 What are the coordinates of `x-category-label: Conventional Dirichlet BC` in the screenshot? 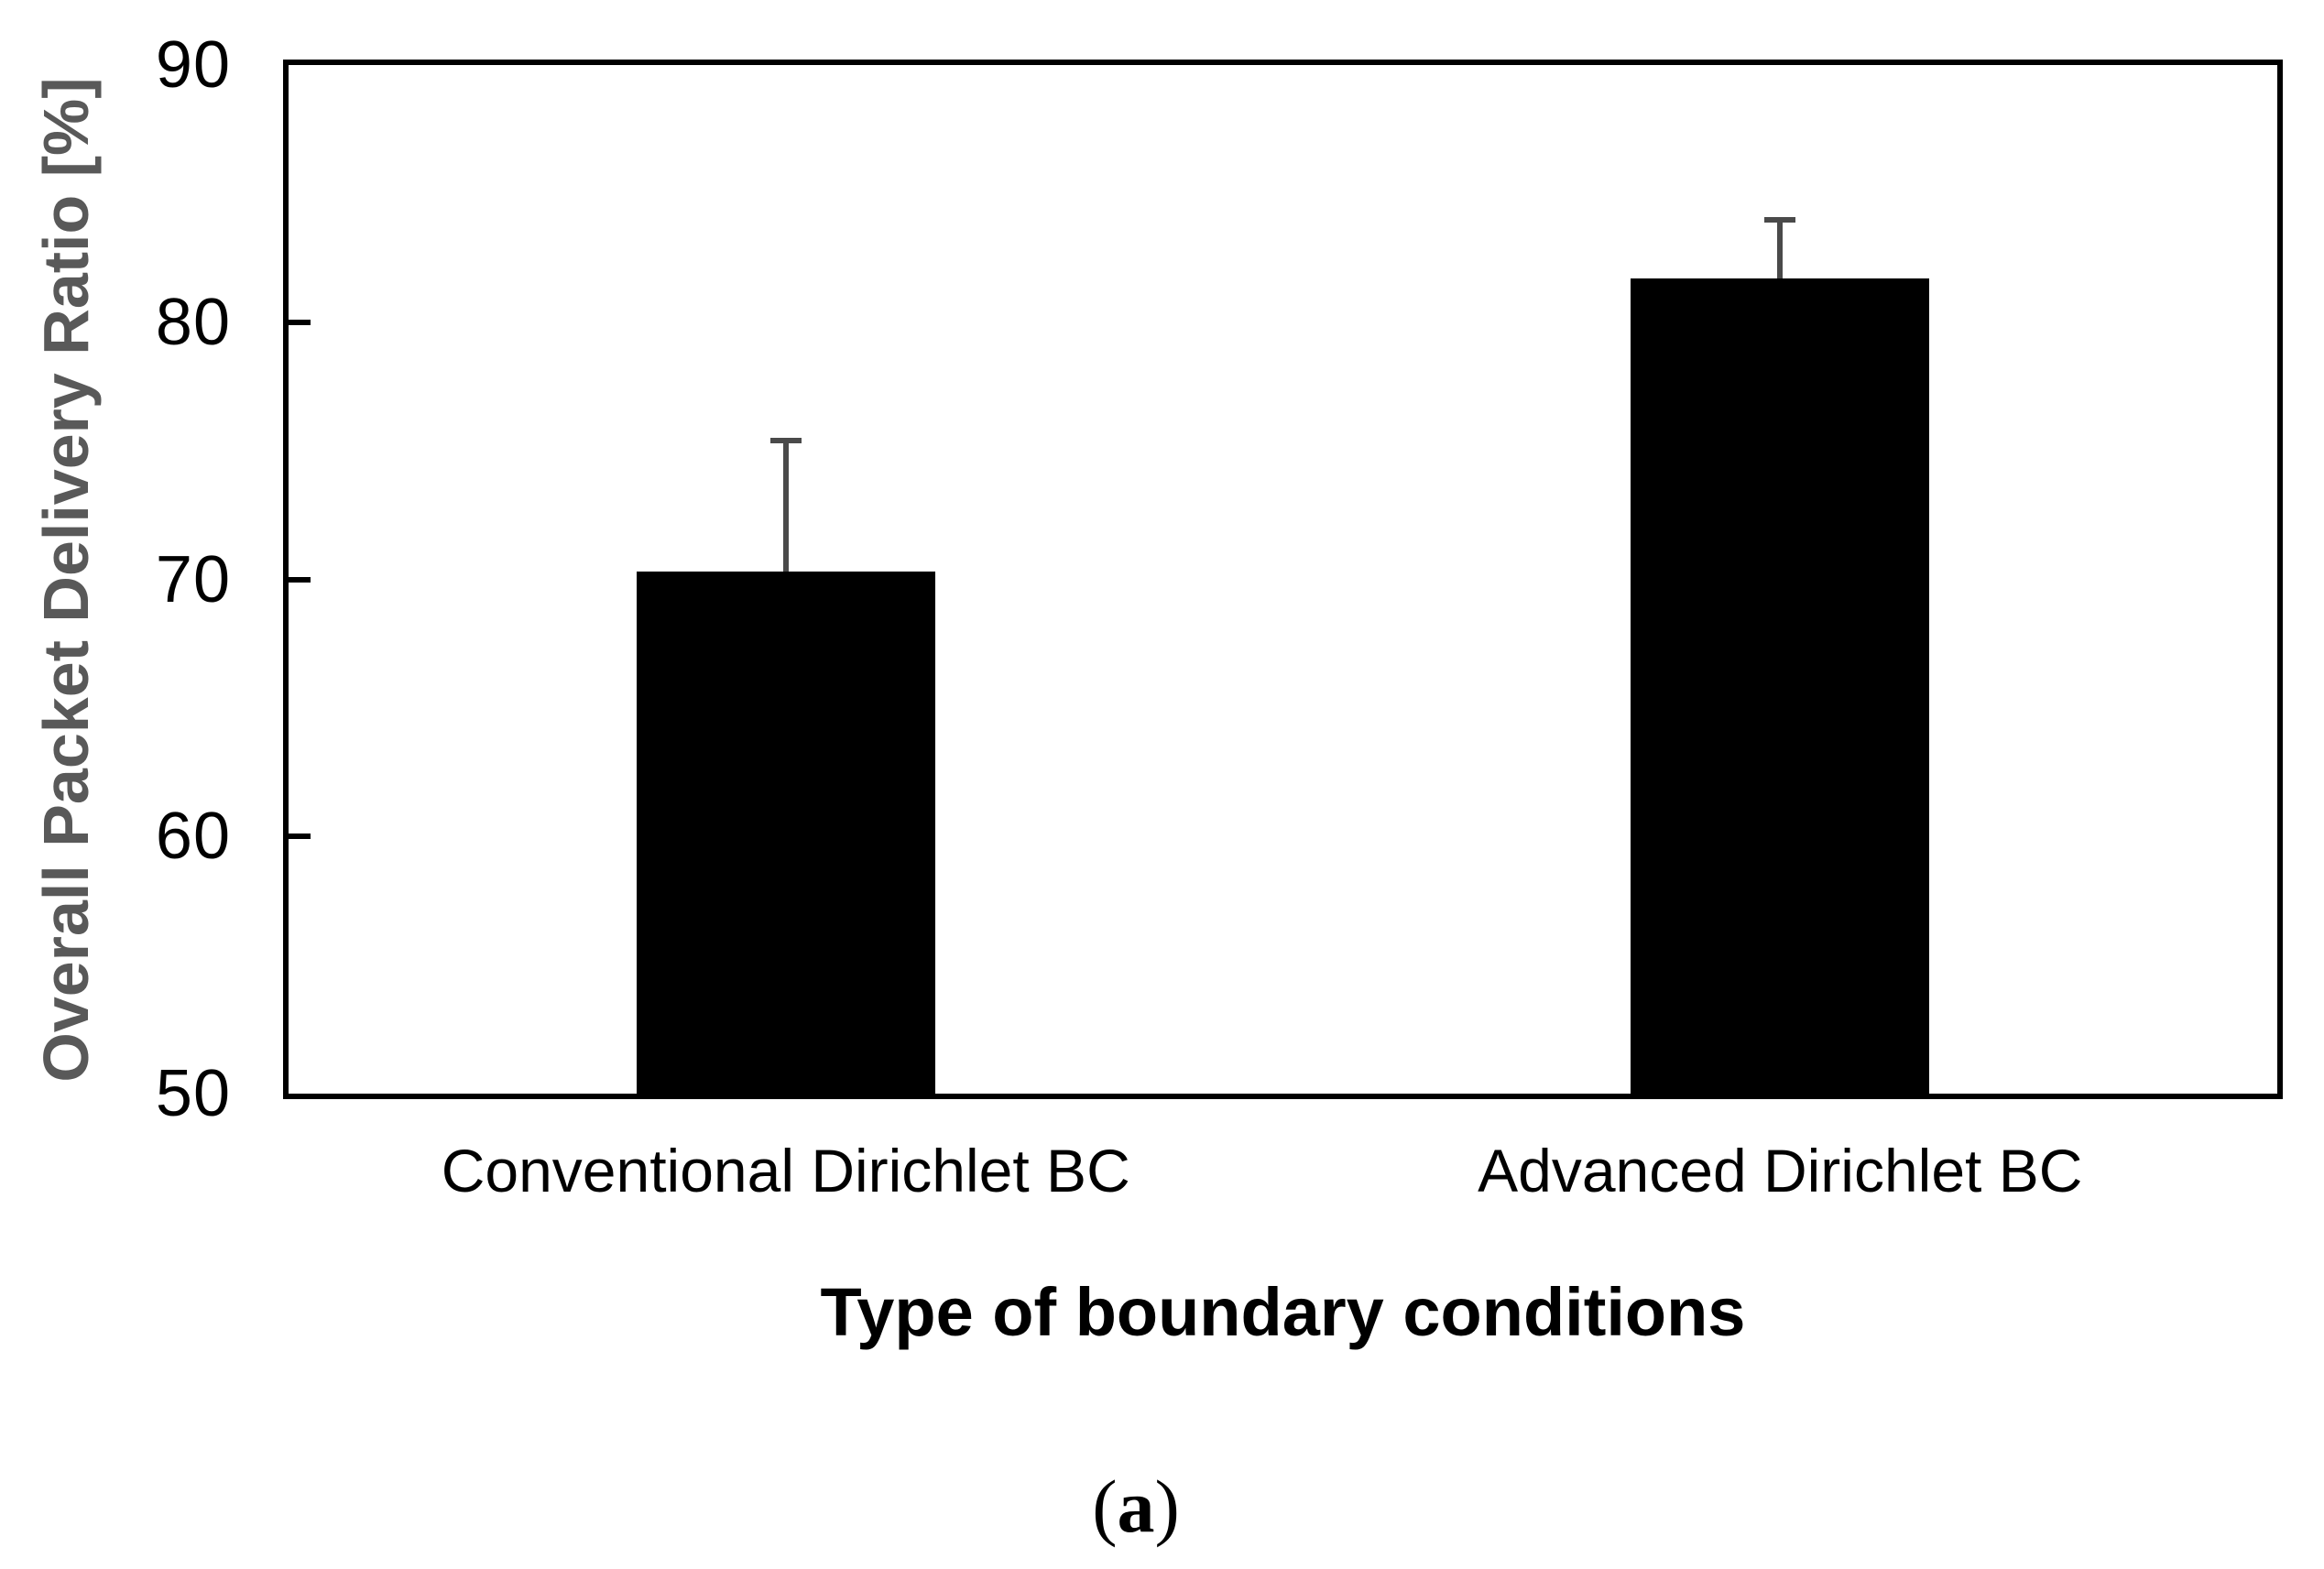 It's located at (785, 1171).